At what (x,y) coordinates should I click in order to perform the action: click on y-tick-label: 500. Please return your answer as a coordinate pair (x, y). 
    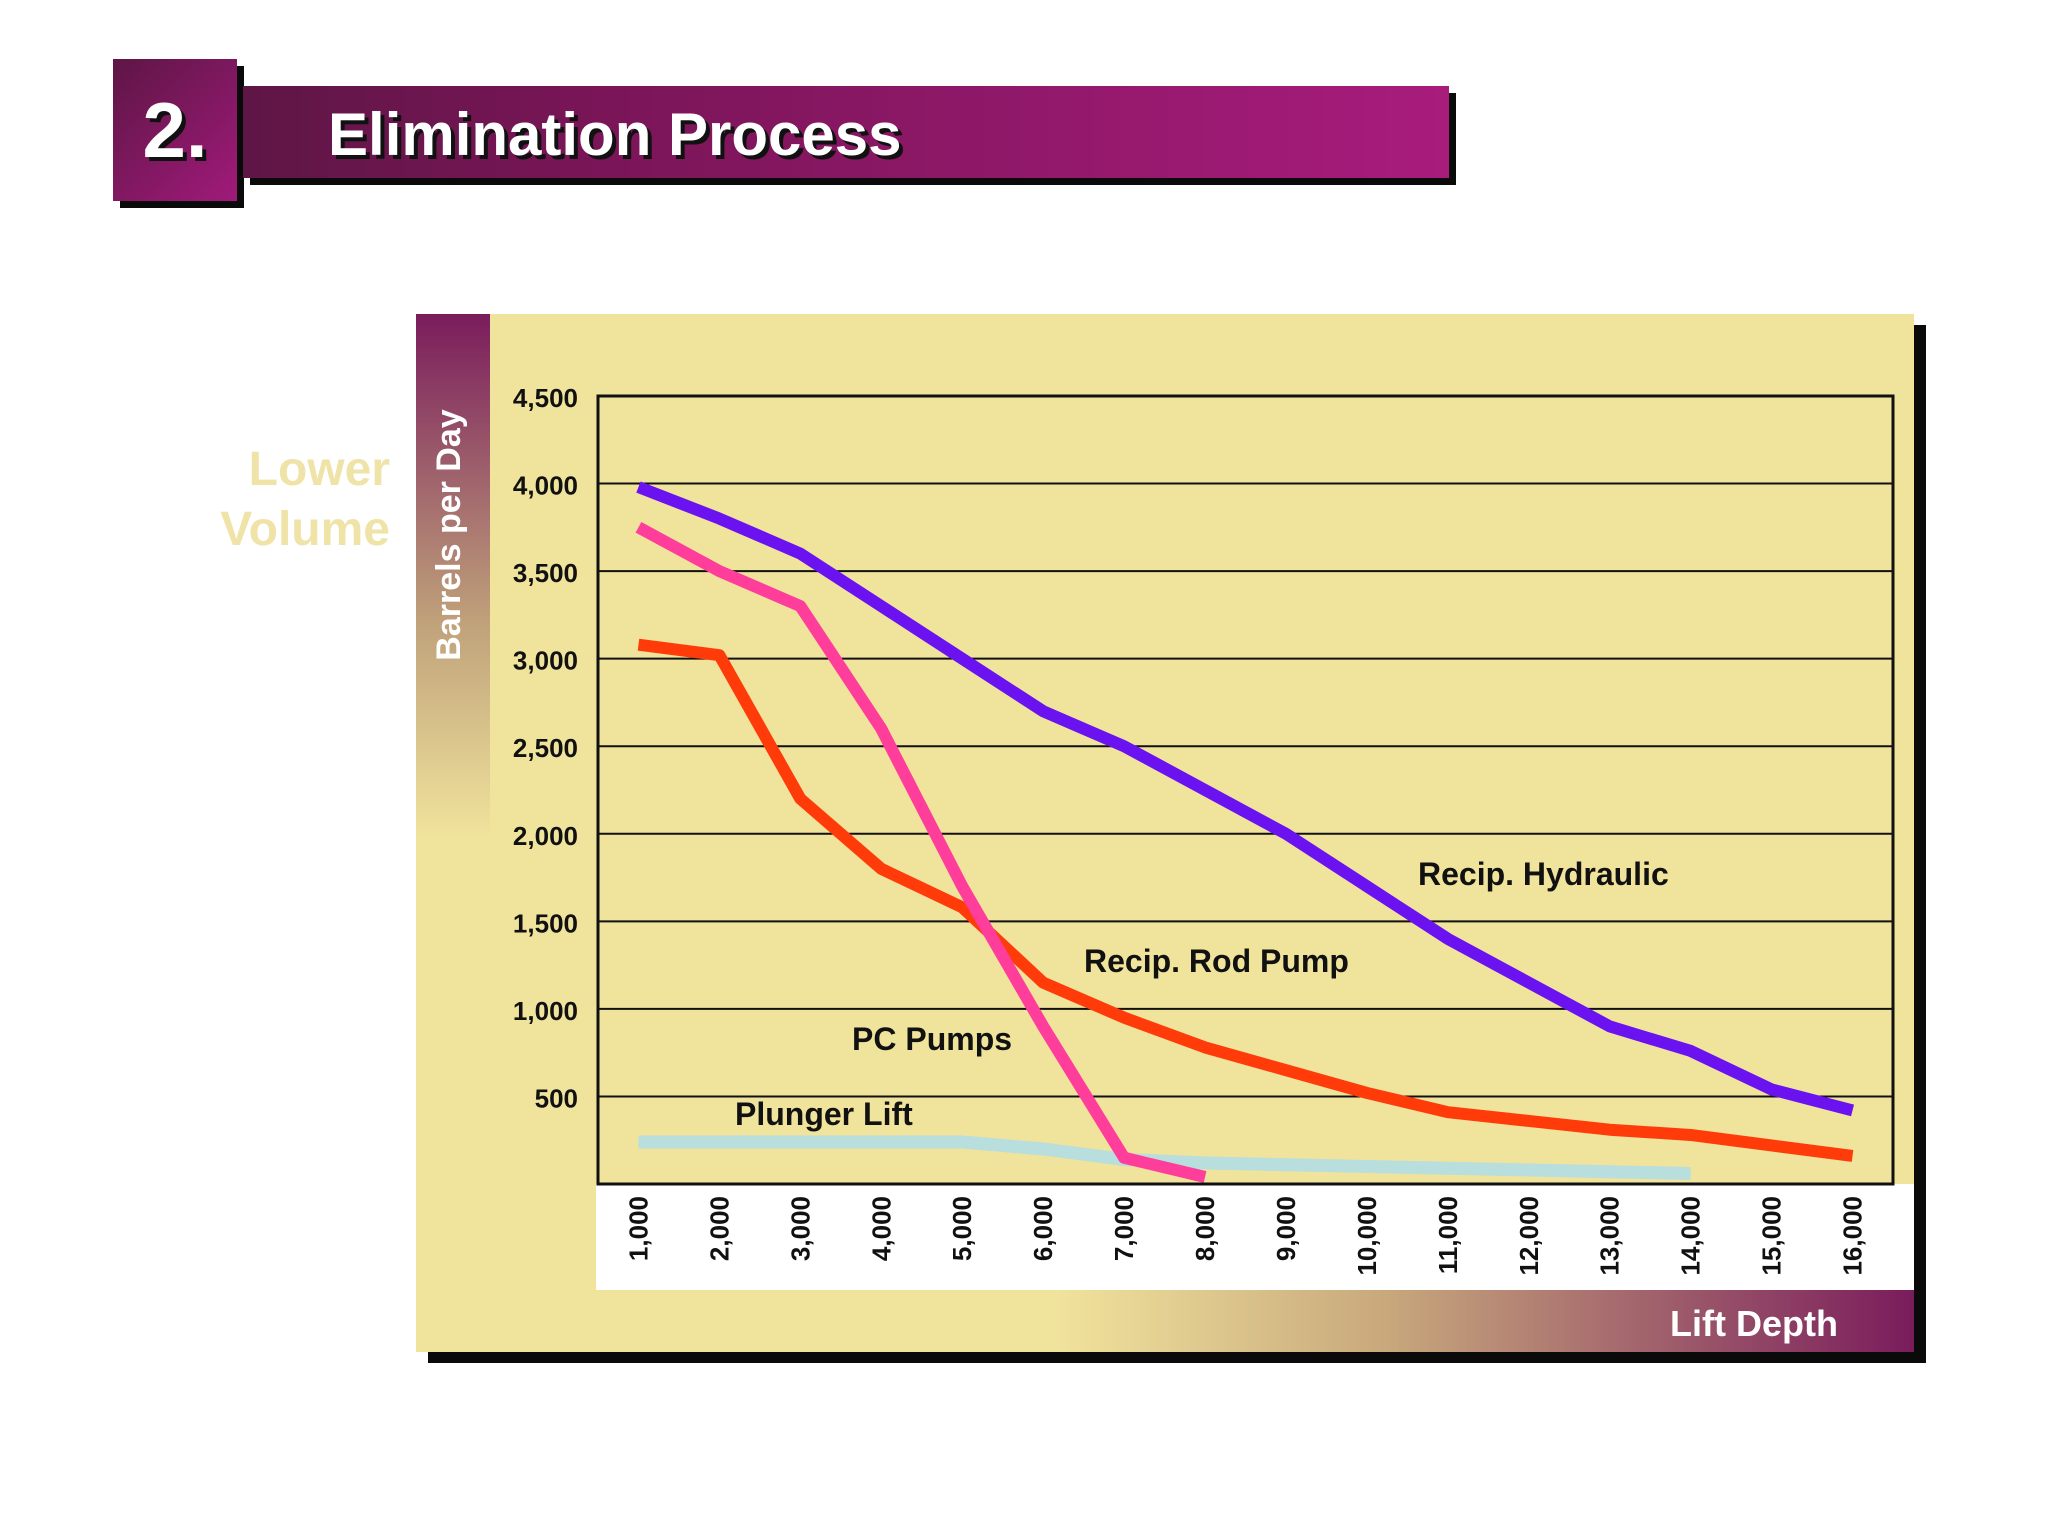
    Looking at the image, I should click on (556, 1098).